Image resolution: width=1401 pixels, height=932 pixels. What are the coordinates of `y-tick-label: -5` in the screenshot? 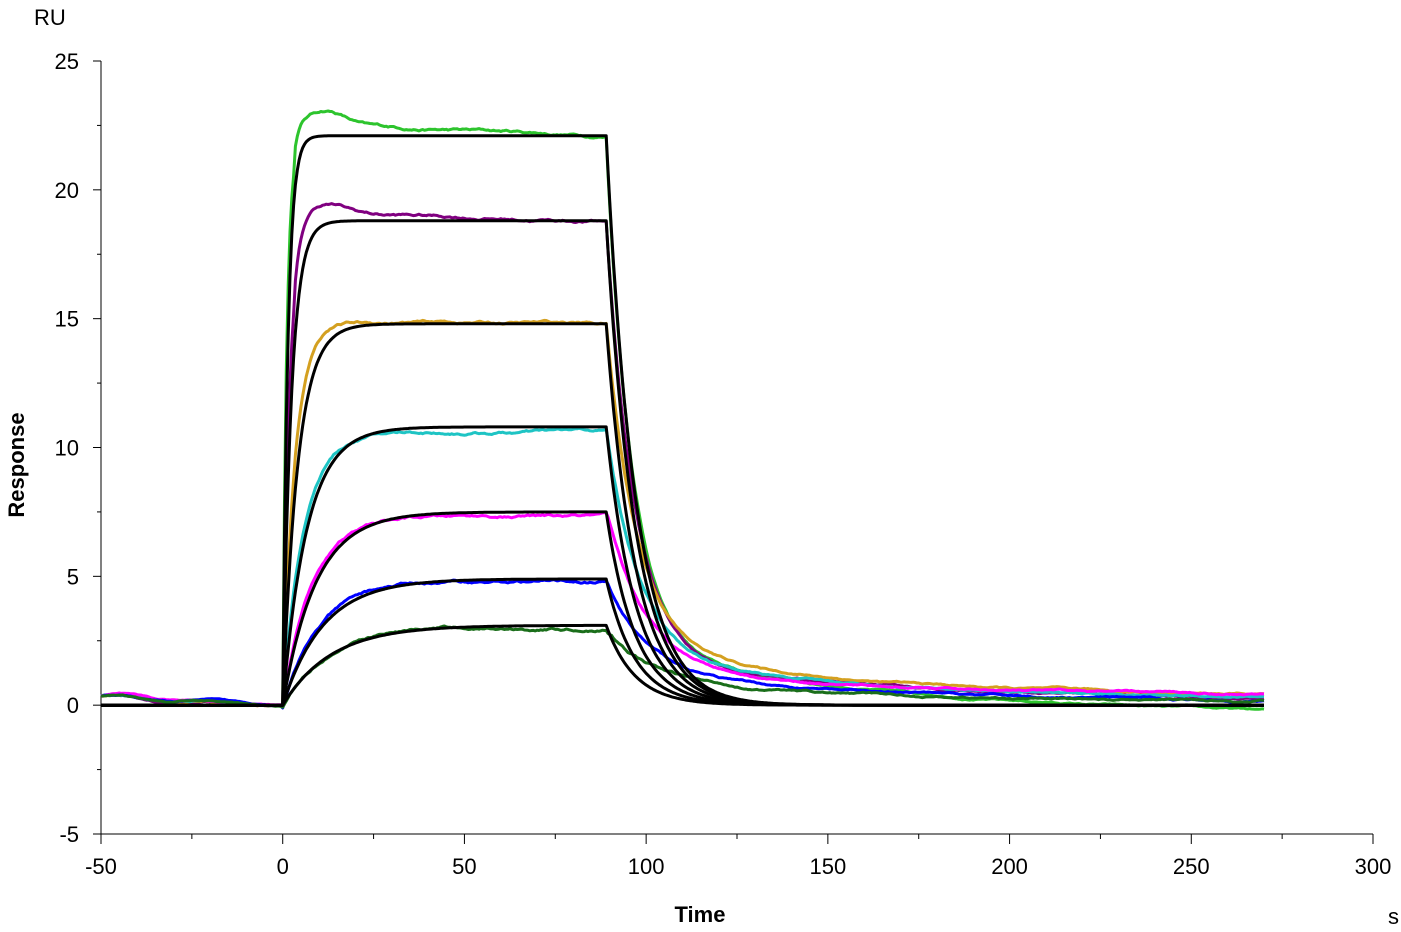 It's located at (69, 834).